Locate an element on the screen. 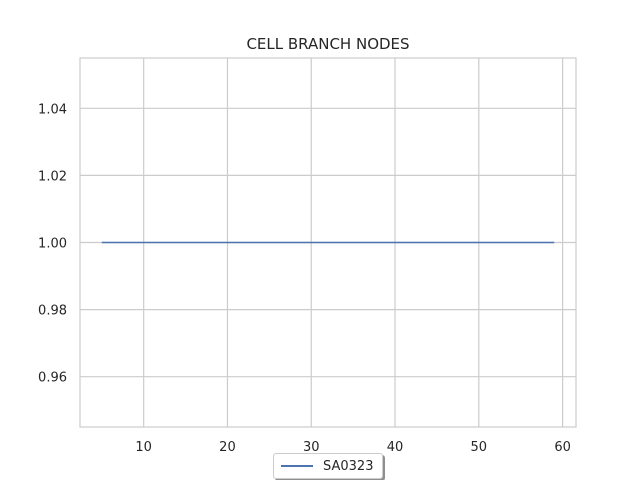 Image resolution: width=640 pixels, height=480 pixels. x-tick-label: 50 is located at coordinates (479, 447).